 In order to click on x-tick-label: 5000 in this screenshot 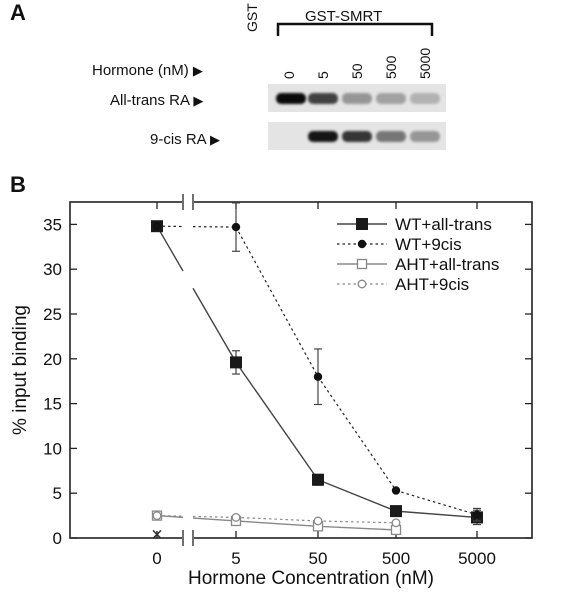, I will do `click(477, 558)`.